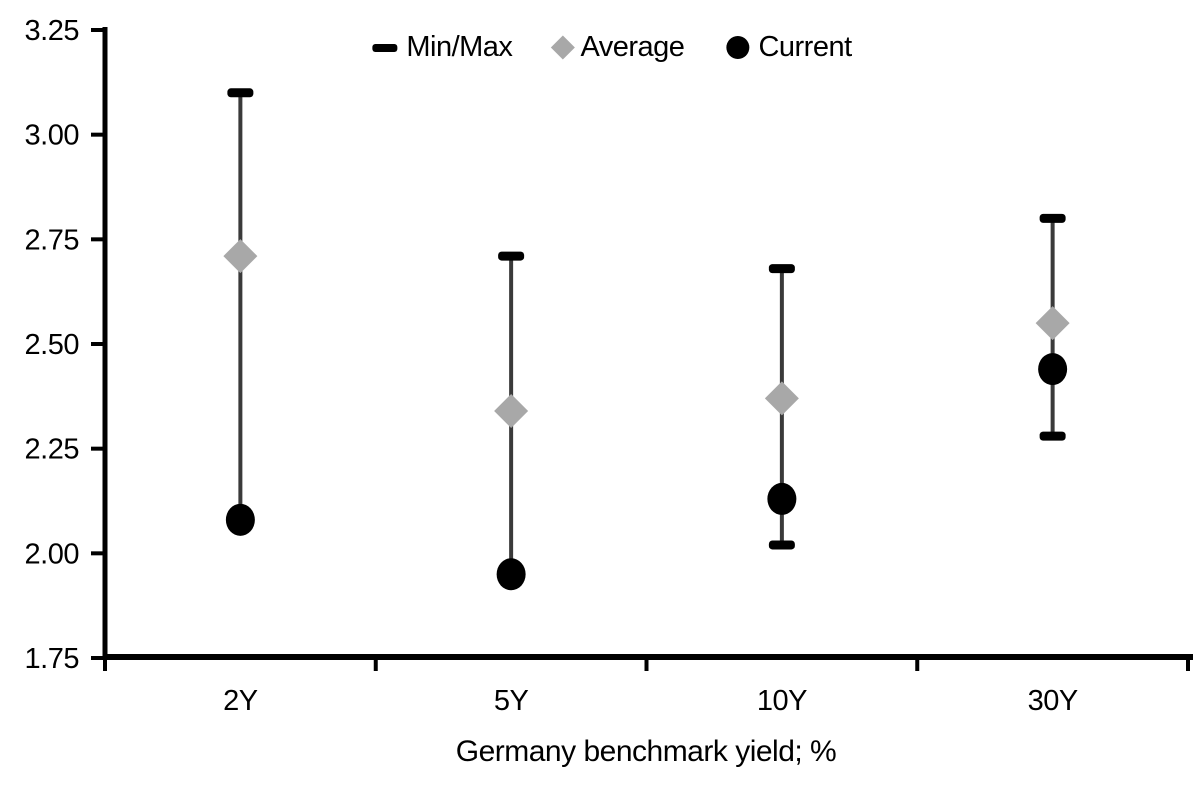 The height and width of the screenshot is (788, 1200). Describe the element at coordinates (562, 47) in the screenshot. I see `average-diamond-icon` at that location.